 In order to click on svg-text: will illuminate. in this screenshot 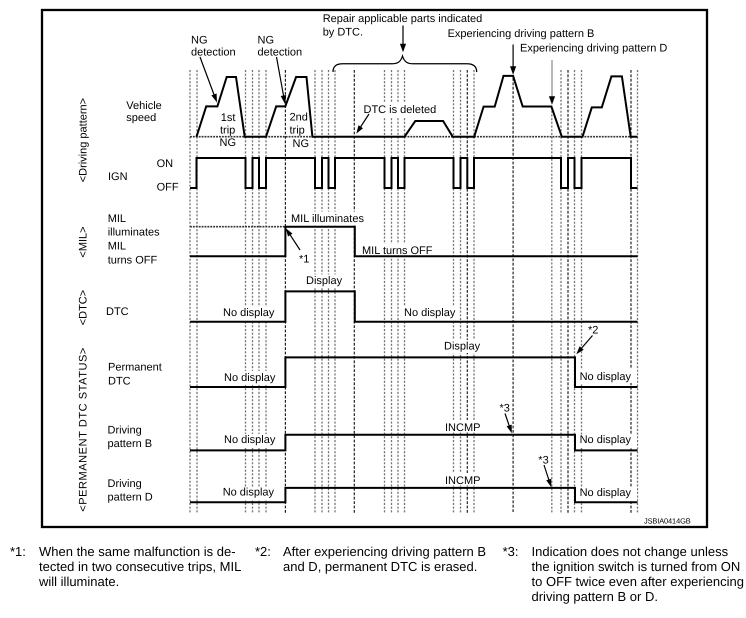, I will do `click(78, 581)`.